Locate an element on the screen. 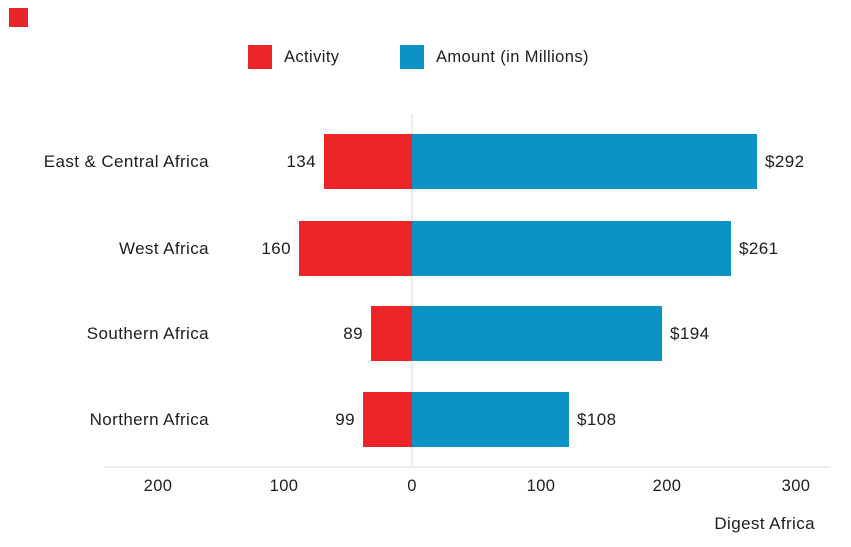 Image resolution: width=851 pixels, height=547 pixels. legend-label-amount: Amount (in Millions) is located at coordinates (512, 56).